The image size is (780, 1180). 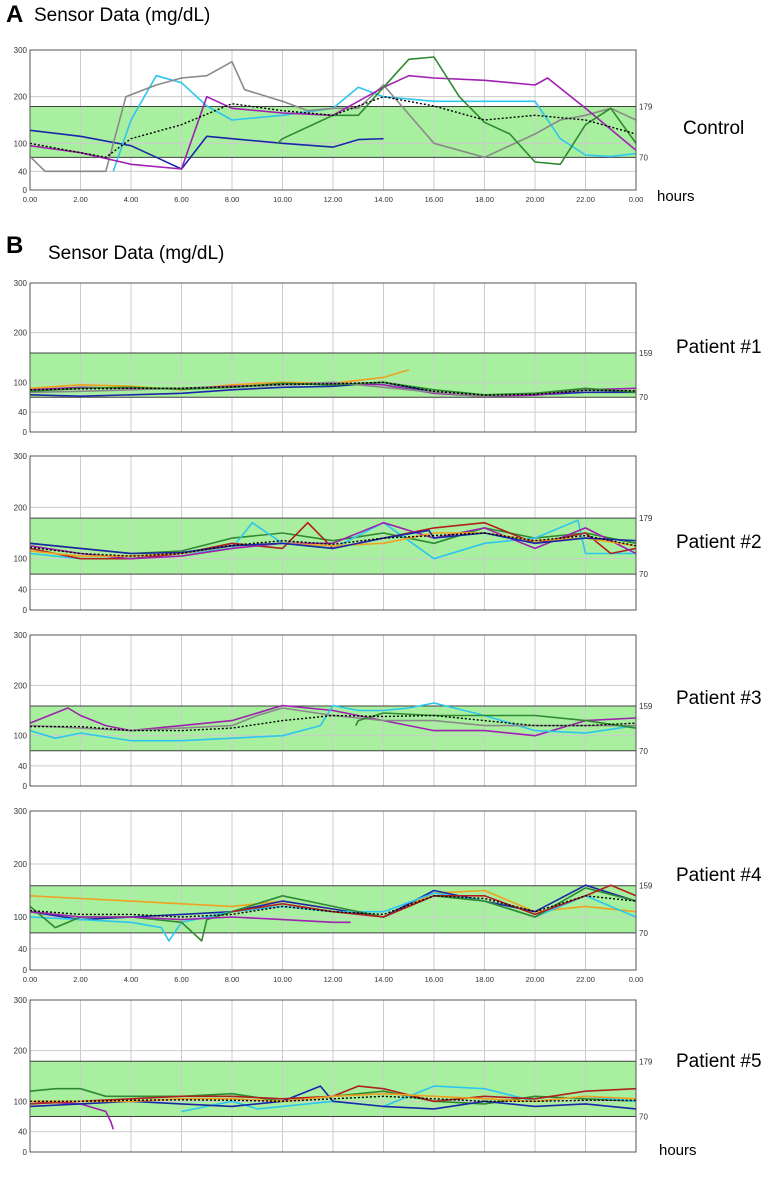 I want to click on chart-5: 0 40 100 200 300 179 70, so click(x=333, y=1076).